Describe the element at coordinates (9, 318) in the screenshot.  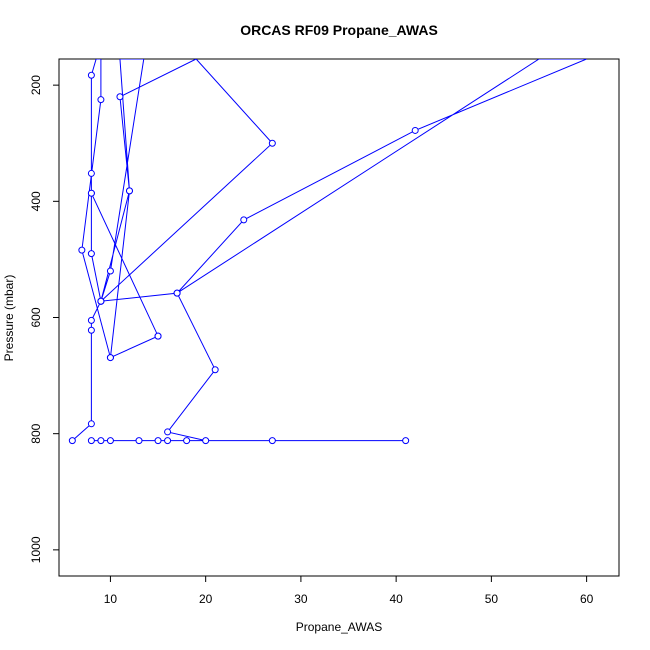
I see `y-axis-label: Pressure (mbar)` at that location.